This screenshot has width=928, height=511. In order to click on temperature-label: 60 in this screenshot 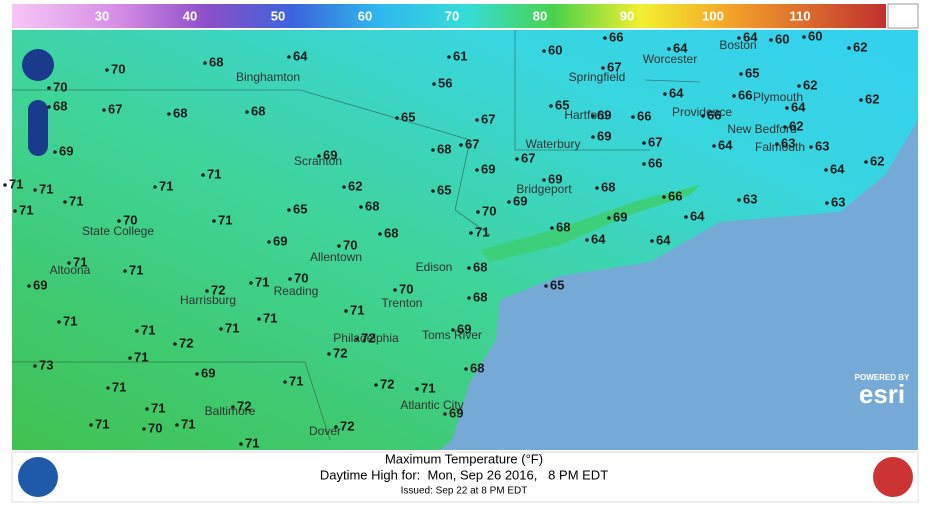, I will do `click(782, 38)`.